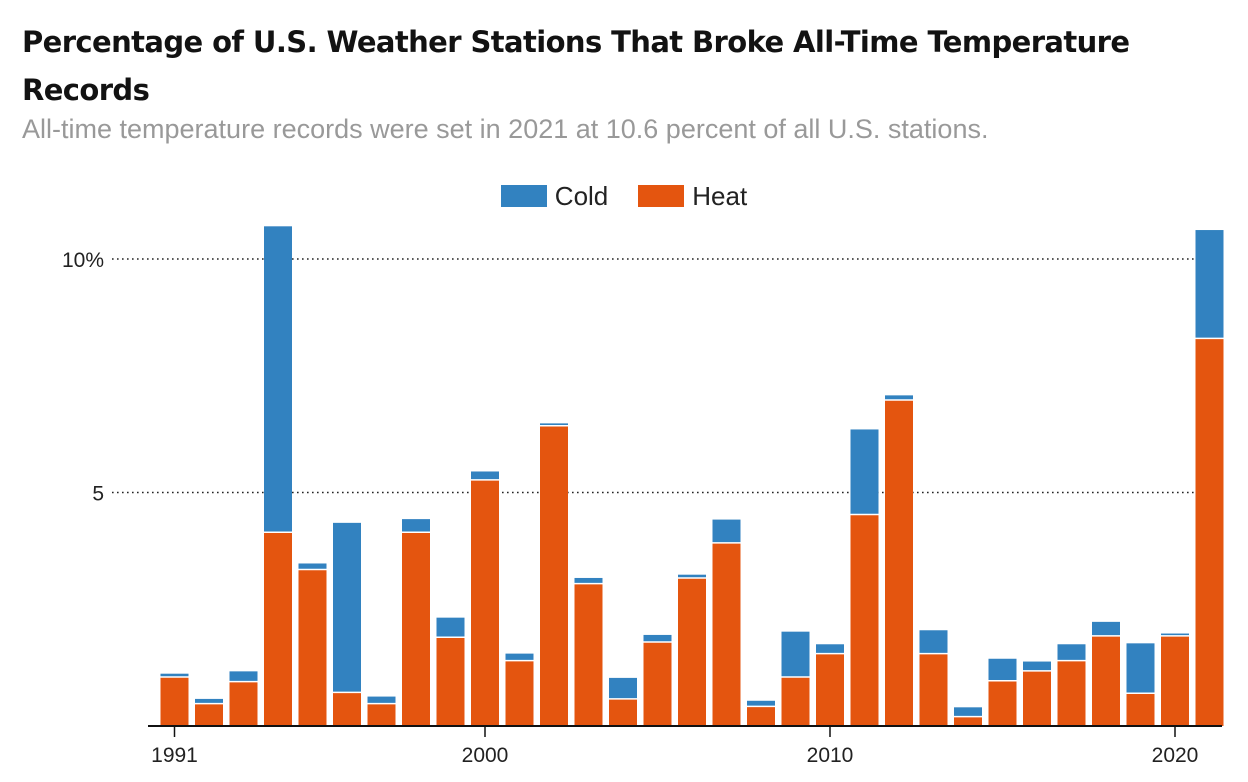 Image resolution: width=1248 pixels, height=782 pixels. I want to click on bar-heat-1992, so click(209, 714).